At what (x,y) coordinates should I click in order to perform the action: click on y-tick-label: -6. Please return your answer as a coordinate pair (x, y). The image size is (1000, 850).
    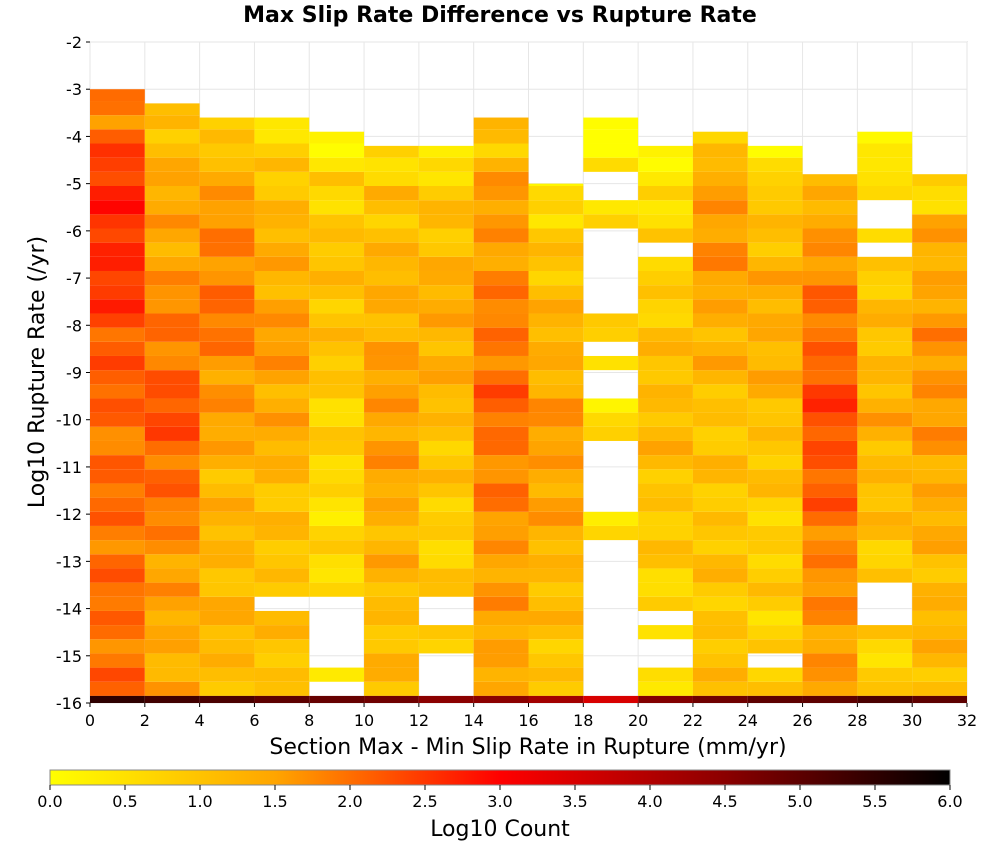
    Looking at the image, I should click on (74, 231).